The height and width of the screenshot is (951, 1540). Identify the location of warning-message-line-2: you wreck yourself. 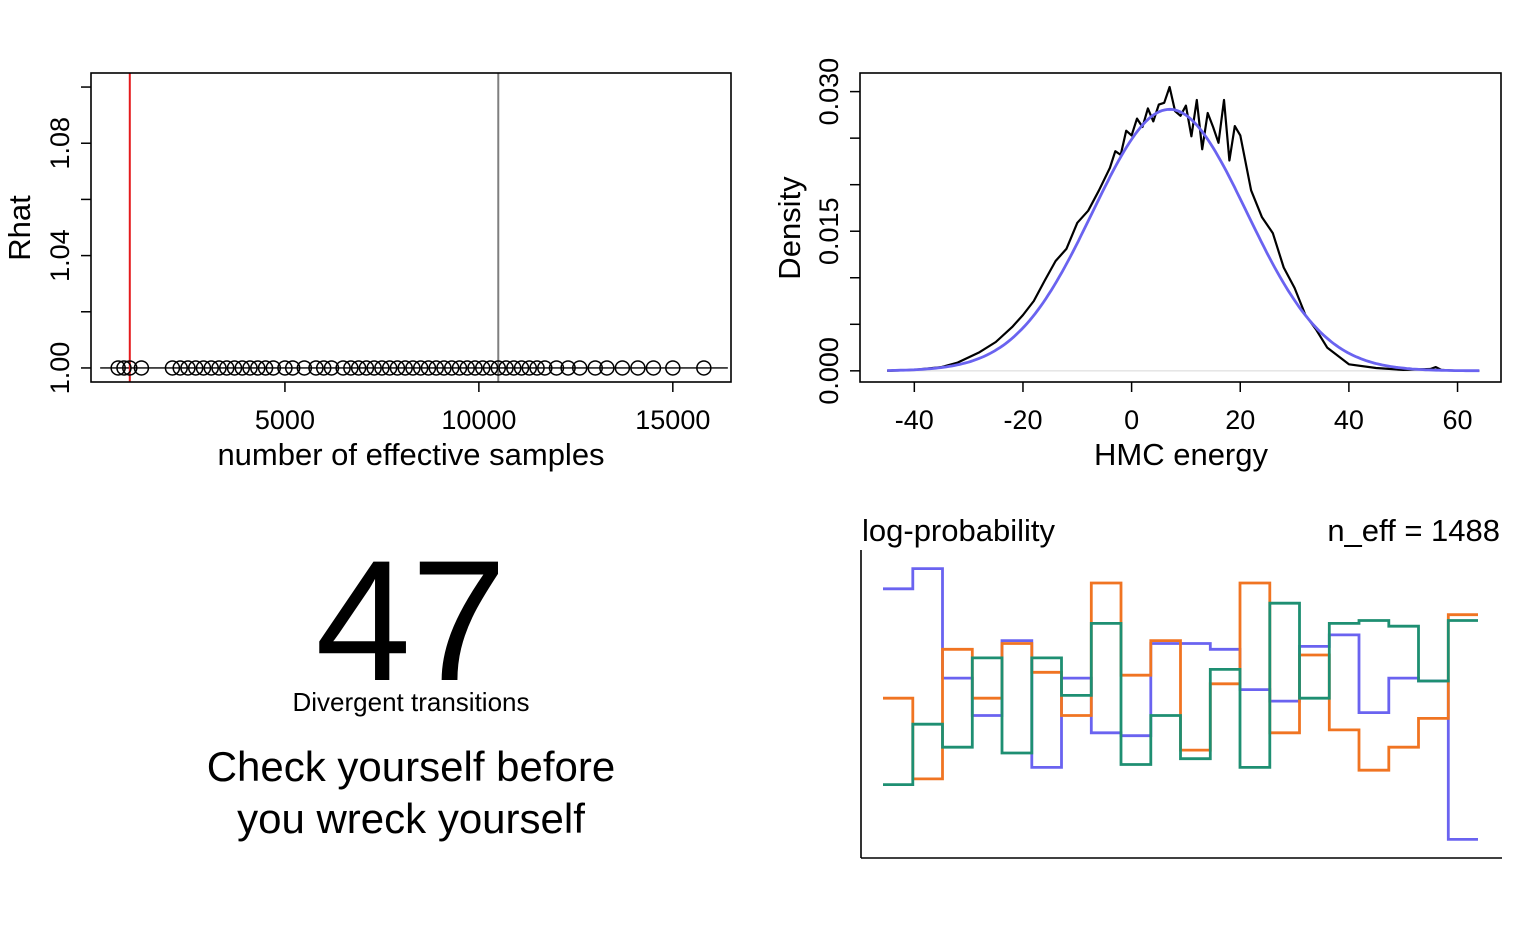
(411, 818).